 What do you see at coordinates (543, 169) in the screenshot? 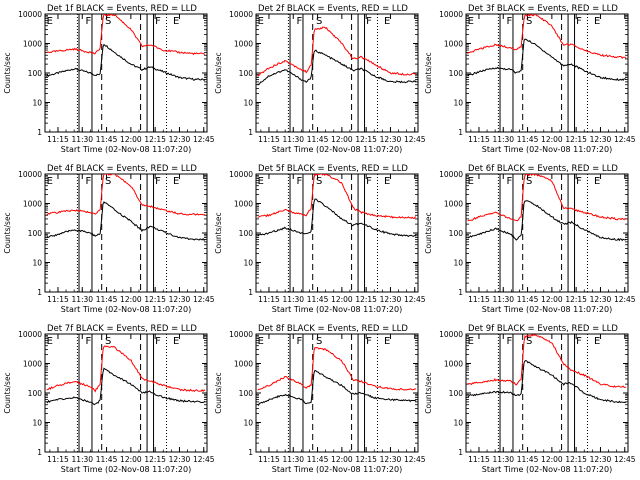
I see `panel-title: Det 6f BLACK = Events, RED = LLD` at bounding box center [543, 169].